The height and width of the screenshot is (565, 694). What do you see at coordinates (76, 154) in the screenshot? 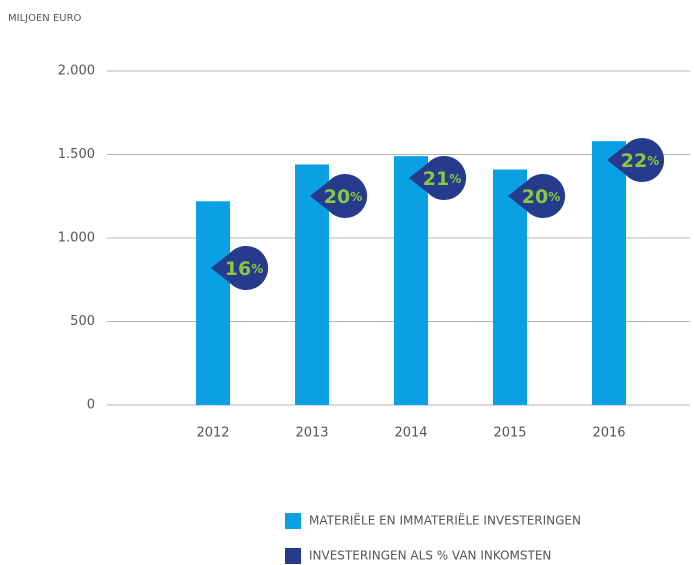
I see `y-tick-label: 1.500` at bounding box center [76, 154].